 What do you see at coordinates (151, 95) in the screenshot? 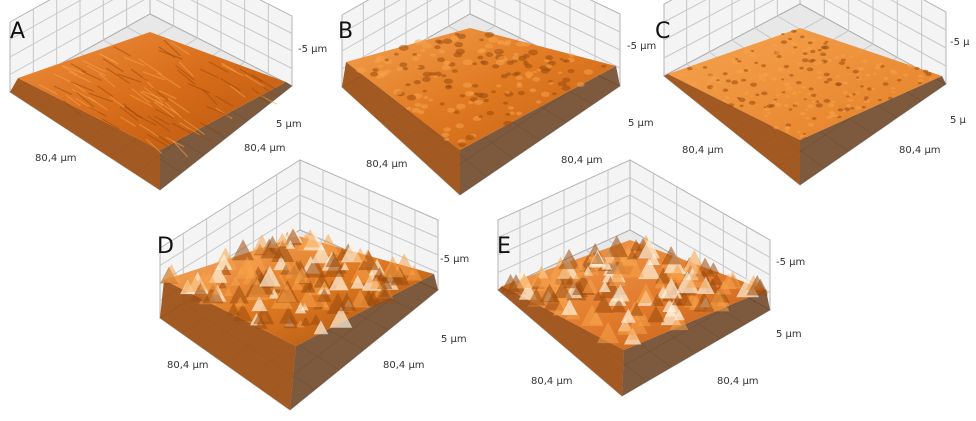
I see `panel-a` at bounding box center [151, 95].